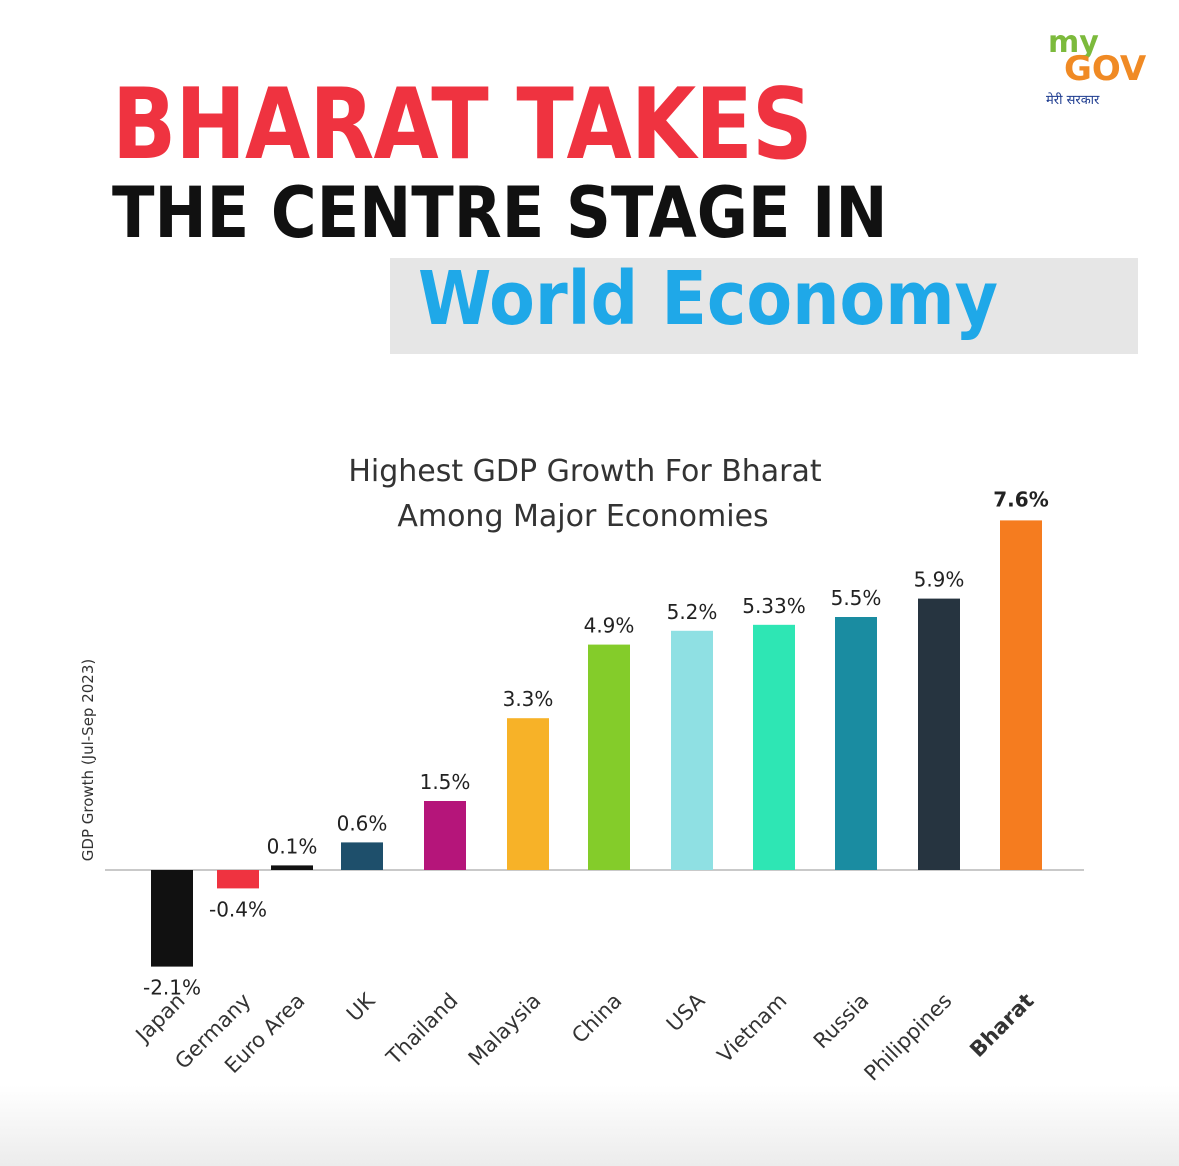 This screenshot has width=1179, height=1166. What do you see at coordinates (774, 606) in the screenshot?
I see `value-label-vietnam: 5.33%` at bounding box center [774, 606].